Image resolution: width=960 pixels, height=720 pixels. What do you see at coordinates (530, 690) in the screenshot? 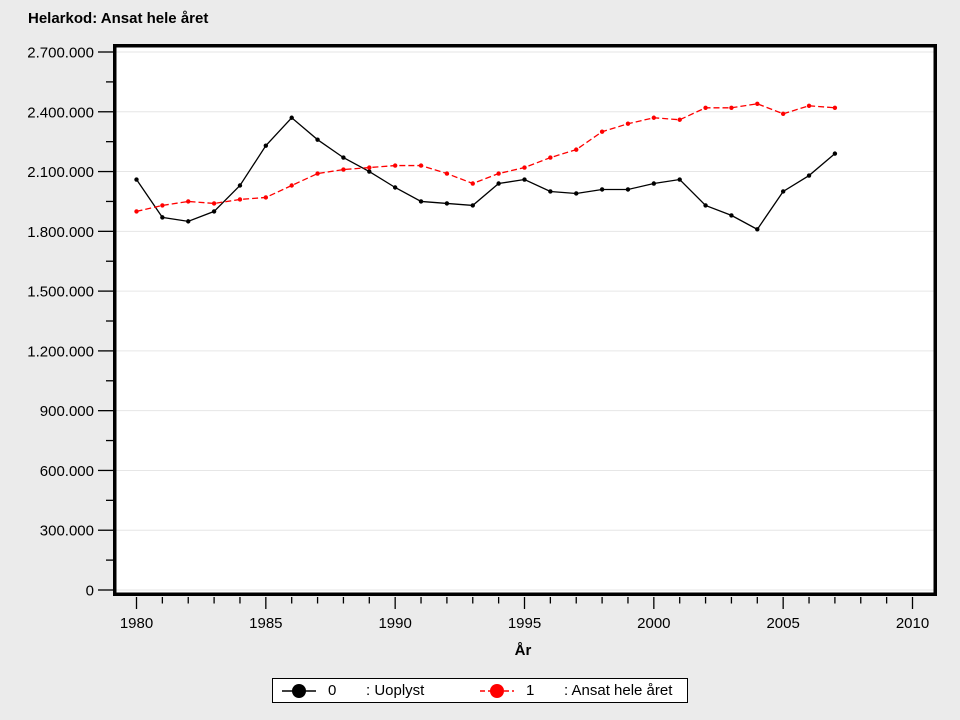
I see `legend-value: 1` at bounding box center [530, 690].